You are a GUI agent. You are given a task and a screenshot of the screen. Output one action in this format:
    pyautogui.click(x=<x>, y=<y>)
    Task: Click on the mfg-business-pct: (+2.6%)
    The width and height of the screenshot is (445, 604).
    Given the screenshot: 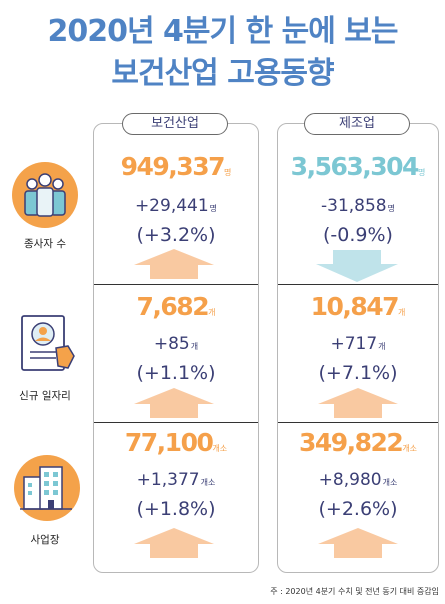 What is the action you would take?
    pyautogui.click(x=358, y=509)
    